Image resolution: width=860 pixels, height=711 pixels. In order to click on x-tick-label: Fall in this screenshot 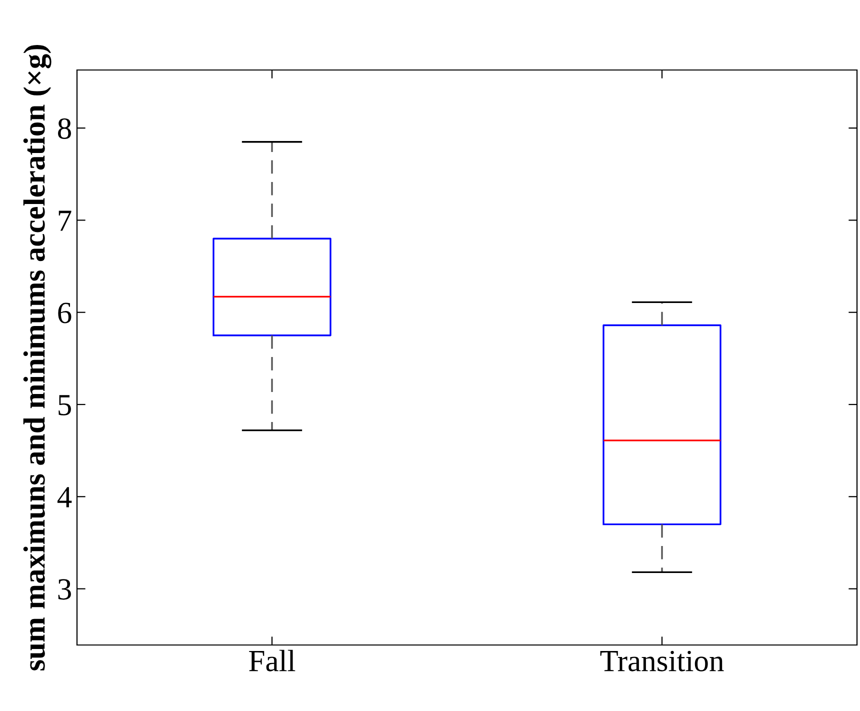, I will do `click(272, 661)`.